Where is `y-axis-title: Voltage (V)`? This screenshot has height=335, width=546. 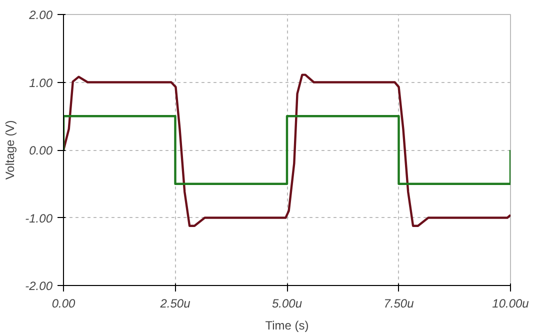 y-axis-title: Voltage (V) is located at coordinates (10, 150).